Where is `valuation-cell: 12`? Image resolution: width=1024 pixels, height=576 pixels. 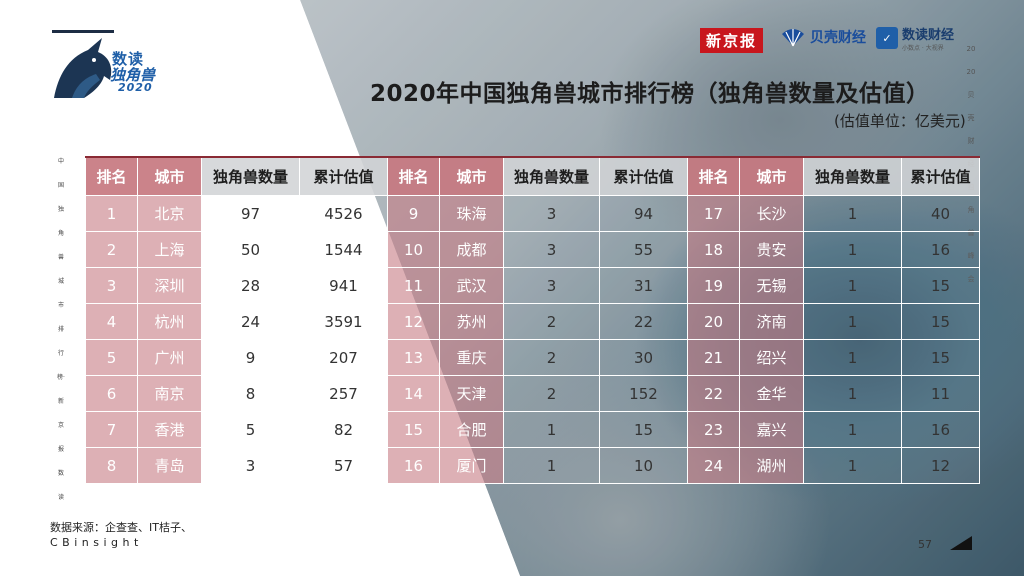 valuation-cell: 12 is located at coordinates (940, 465).